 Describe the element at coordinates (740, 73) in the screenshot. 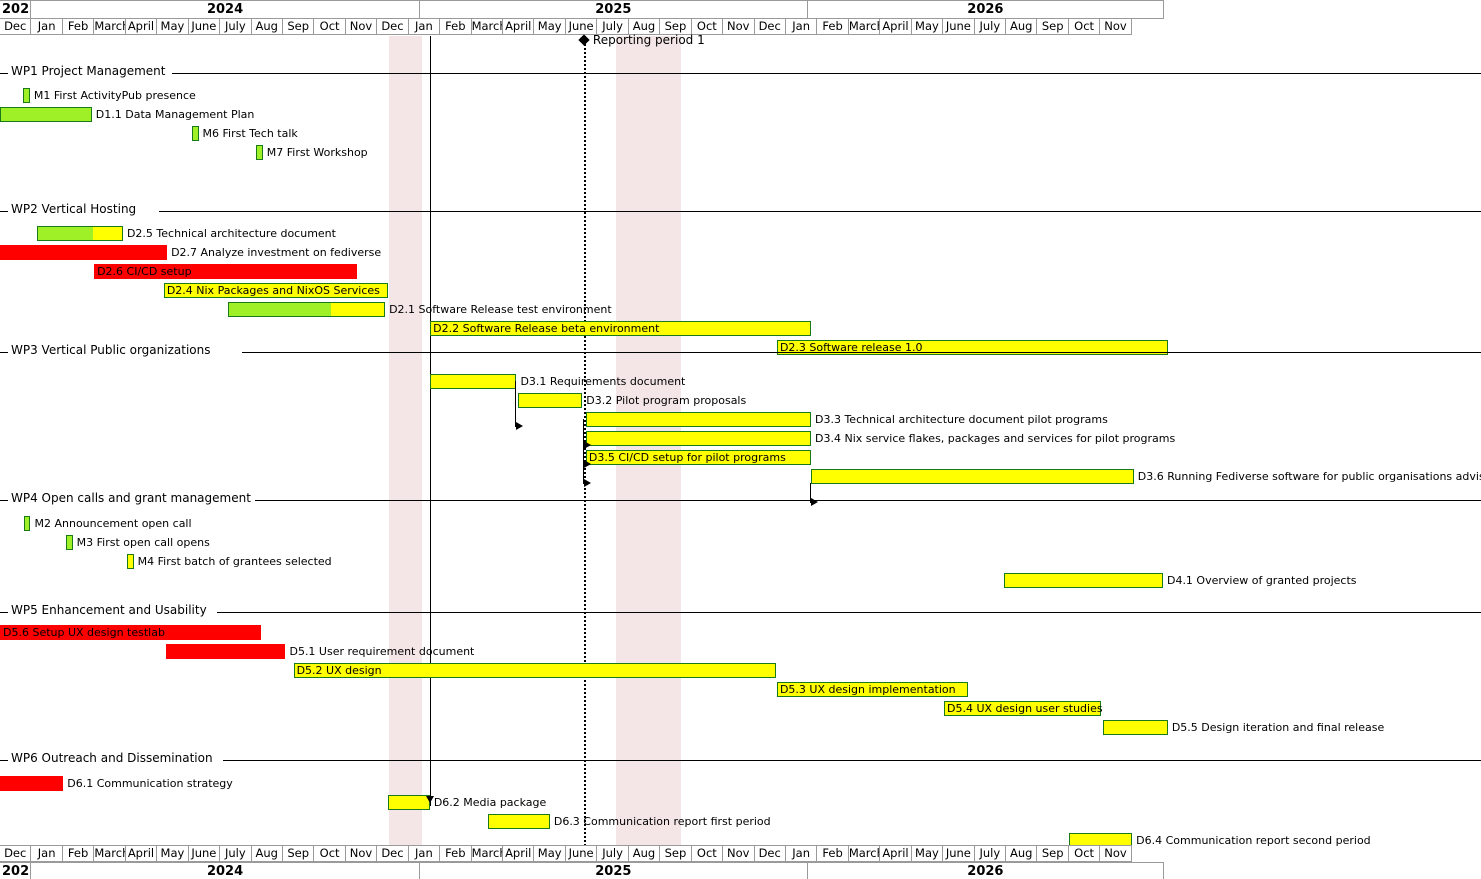

I see `work-package-row-wp1: WP1 Project Management` at that location.